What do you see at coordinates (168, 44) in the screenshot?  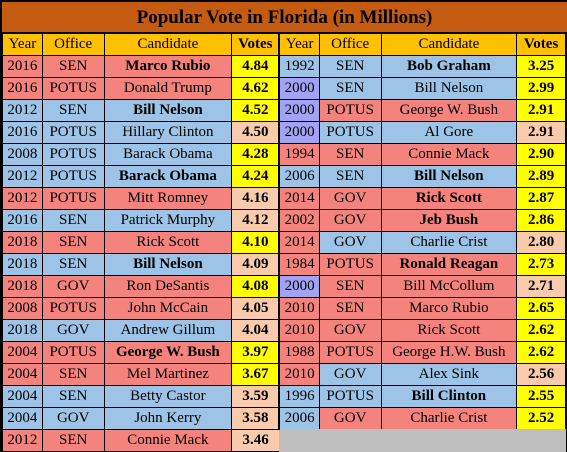 I see `header-candidate: Candidate` at bounding box center [168, 44].